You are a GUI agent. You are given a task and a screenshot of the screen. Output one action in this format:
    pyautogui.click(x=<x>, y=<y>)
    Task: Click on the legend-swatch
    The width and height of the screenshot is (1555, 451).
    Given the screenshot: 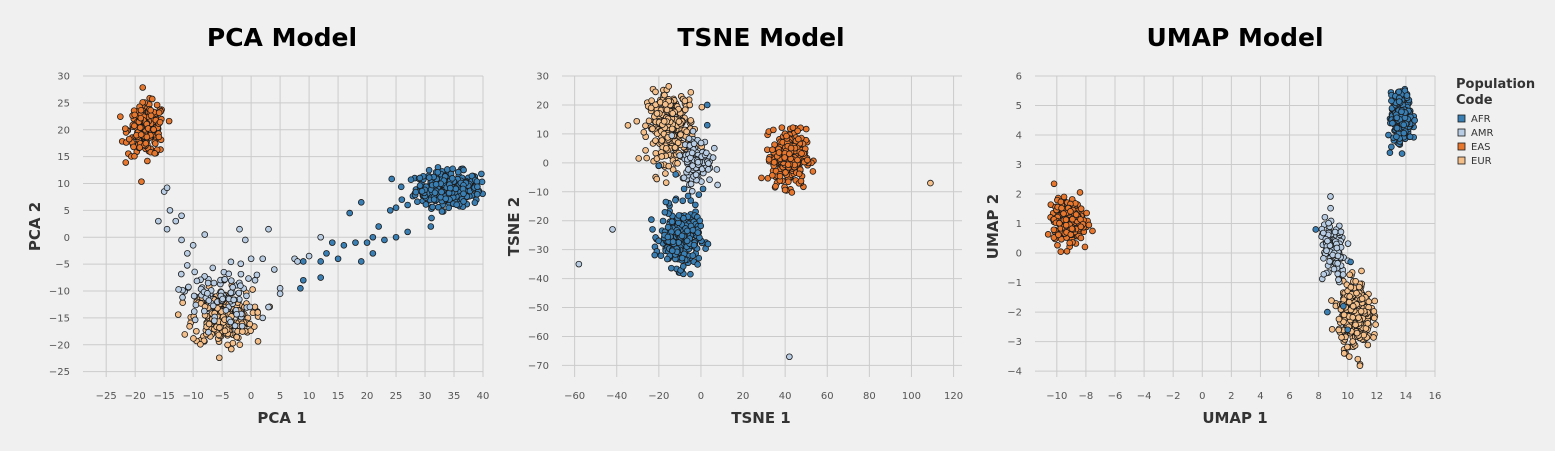 What is the action you would take?
    pyautogui.click(x=1461, y=118)
    